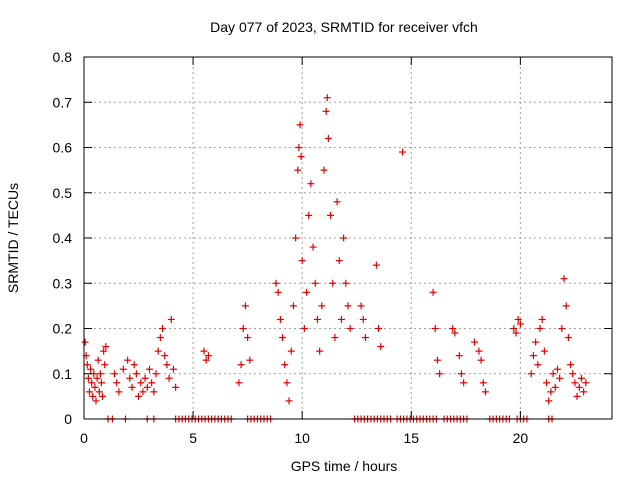 The width and height of the screenshot is (640, 480). I want to click on y-axis-label: SRMTID / TECUs, so click(13, 238).